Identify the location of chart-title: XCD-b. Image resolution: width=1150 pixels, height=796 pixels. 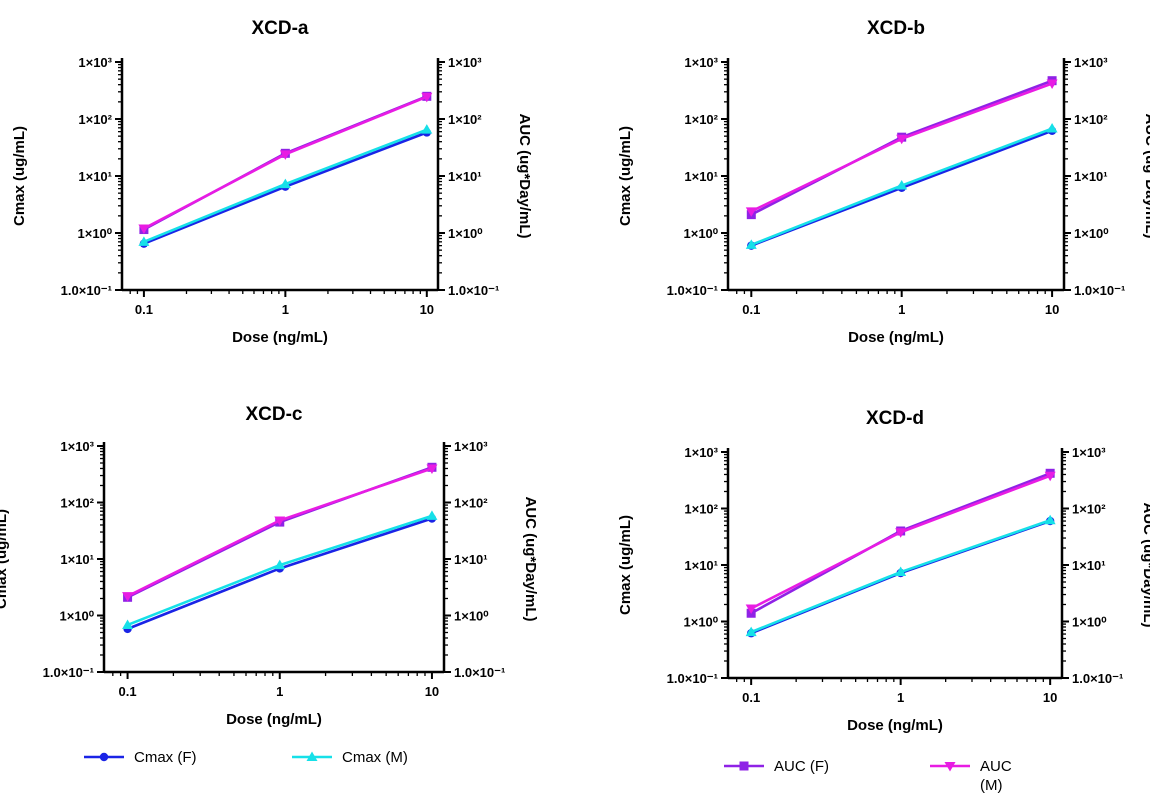
(896, 28).